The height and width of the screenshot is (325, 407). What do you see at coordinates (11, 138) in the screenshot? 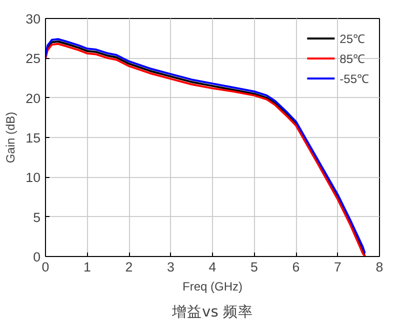
I see `y-axis-title: Gain (dB)` at bounding box center [11, 138].